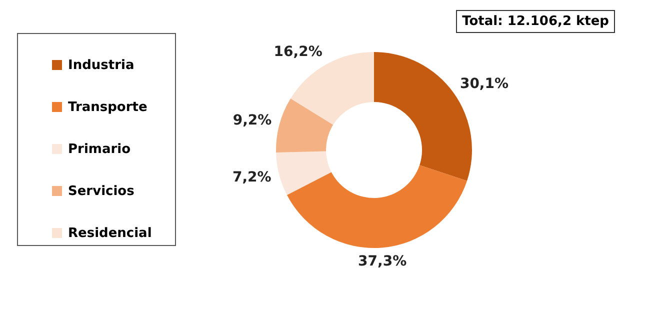 This screenshot has height=325, width=649. What do you see at coordinates (484, 84) in the screenshot?
I see `data-label: 30,1%` at bounding box center [484, 84].